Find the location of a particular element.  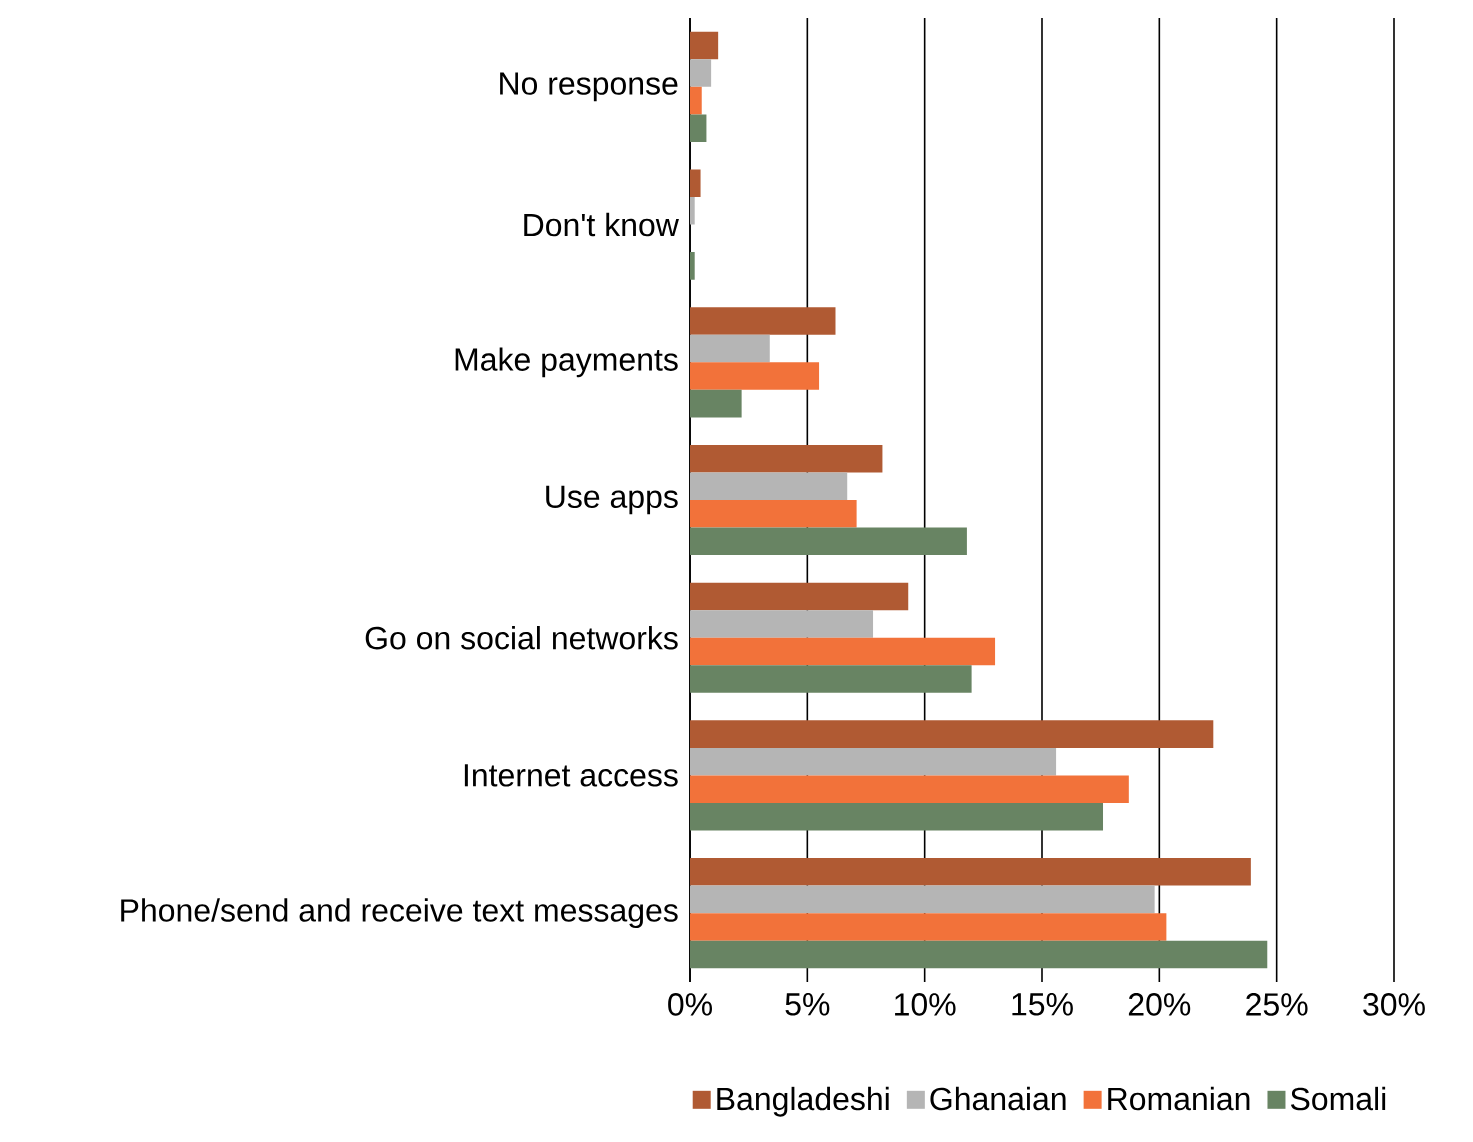

y-tick-label: Don't know is located at coordinates (601, 224).